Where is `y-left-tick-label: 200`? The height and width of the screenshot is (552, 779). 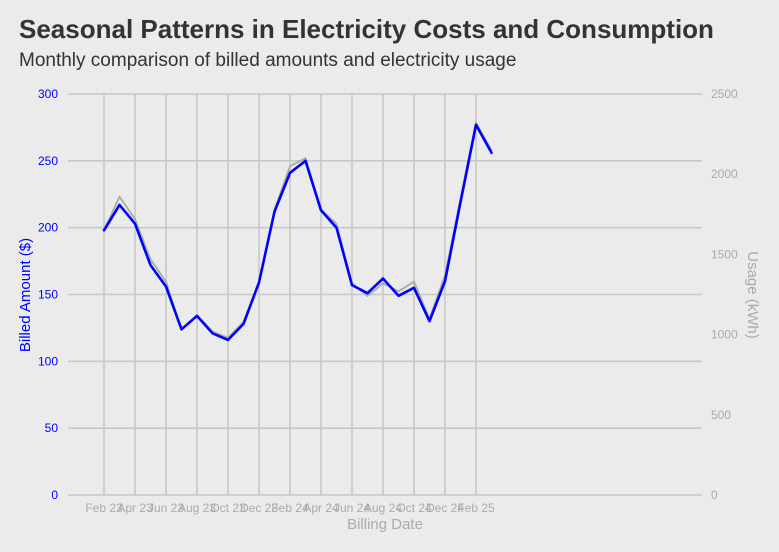 y-left-tick-label: 200 is located at coordinates (48, 228).